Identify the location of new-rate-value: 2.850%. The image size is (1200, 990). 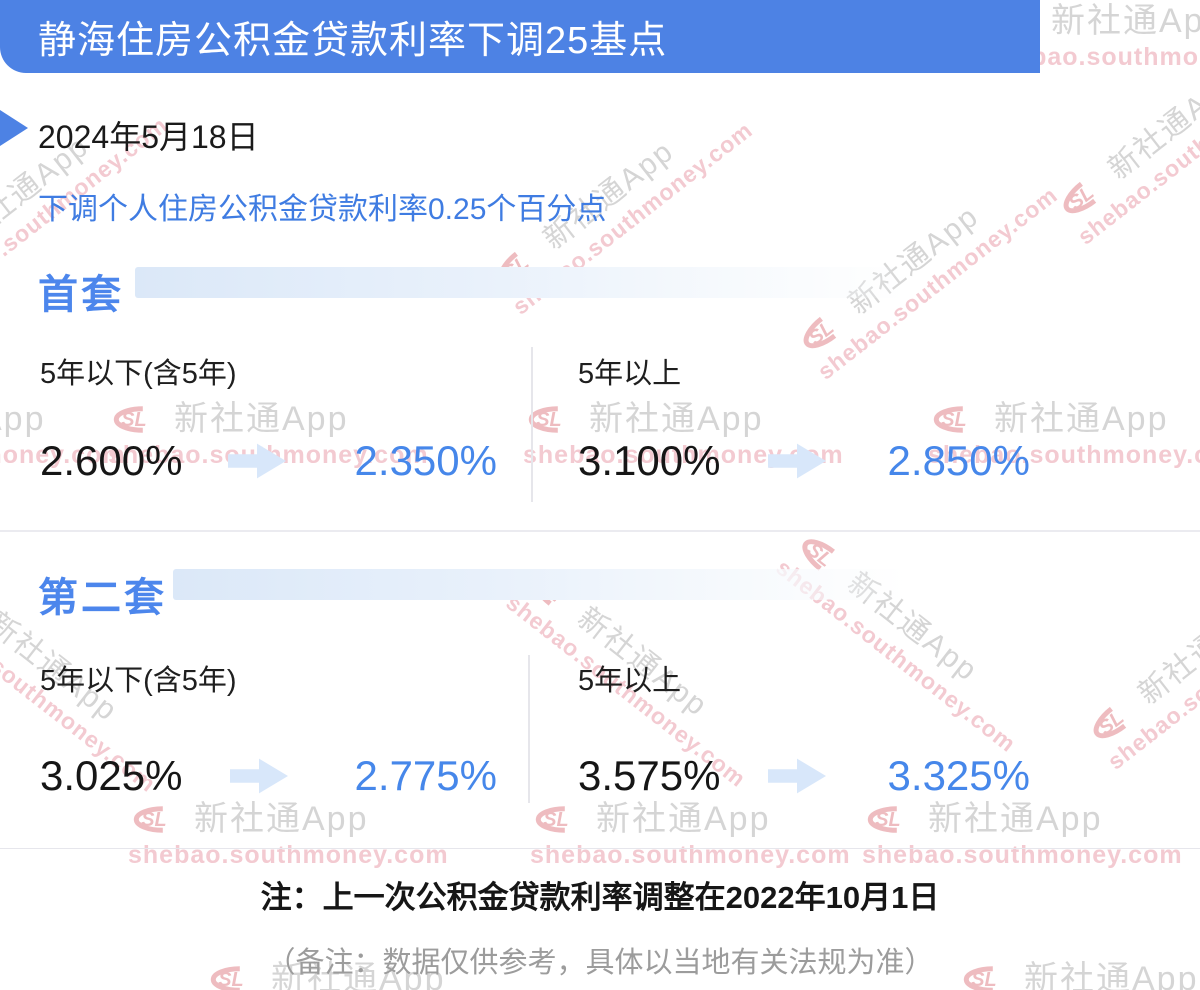
(958, 460).